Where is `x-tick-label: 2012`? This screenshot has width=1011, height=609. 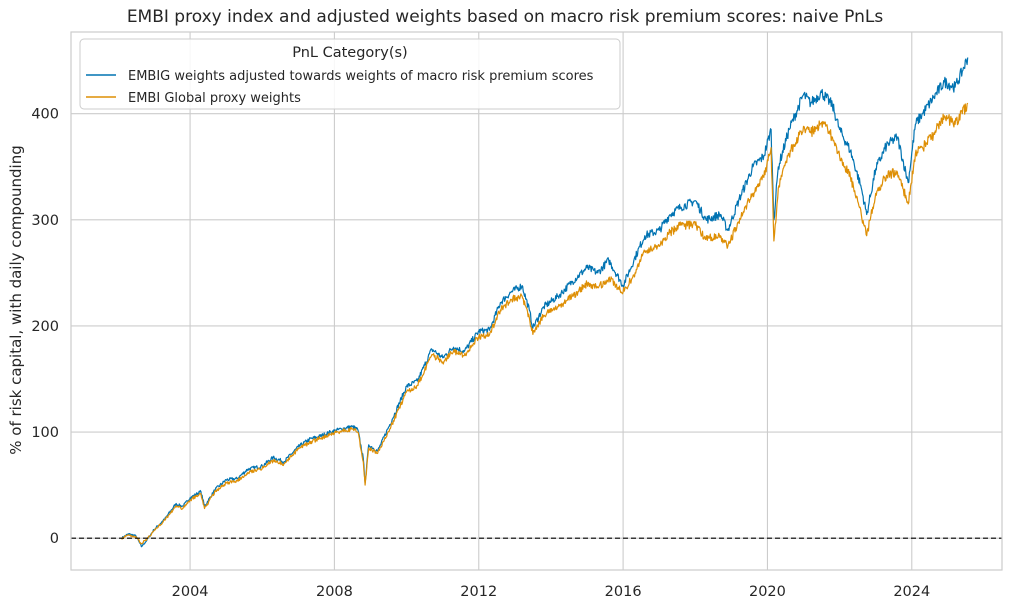
x-tick-label: 2012 is located at coordinates (478, 592).